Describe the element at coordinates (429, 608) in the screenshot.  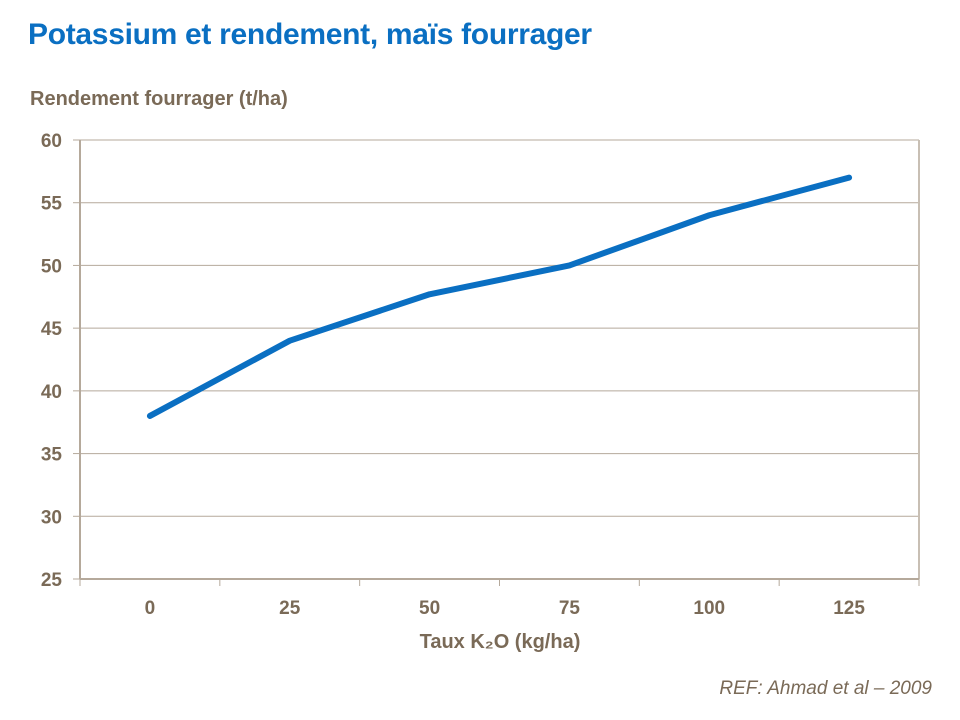
I see `x-tick-label: 50` at that location.